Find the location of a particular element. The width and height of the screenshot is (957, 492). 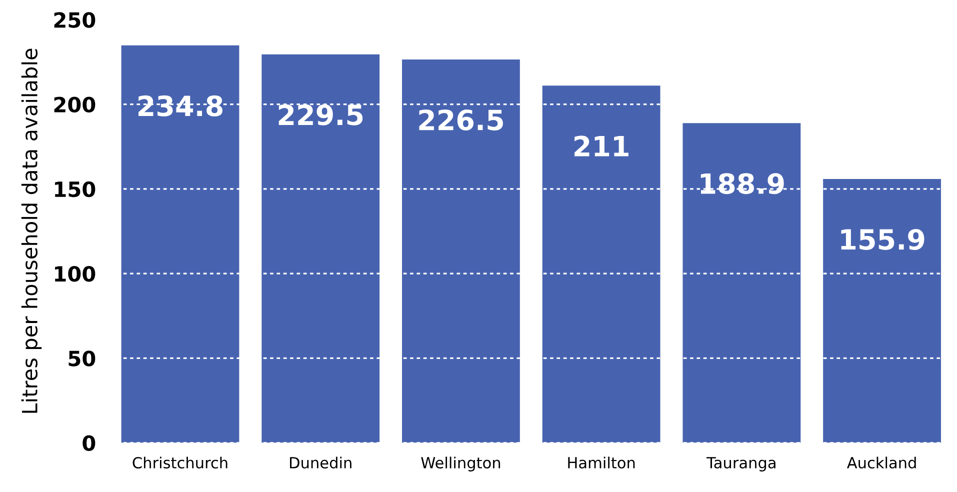

y-tick-label: 200 is located at coordinates (75, 104).